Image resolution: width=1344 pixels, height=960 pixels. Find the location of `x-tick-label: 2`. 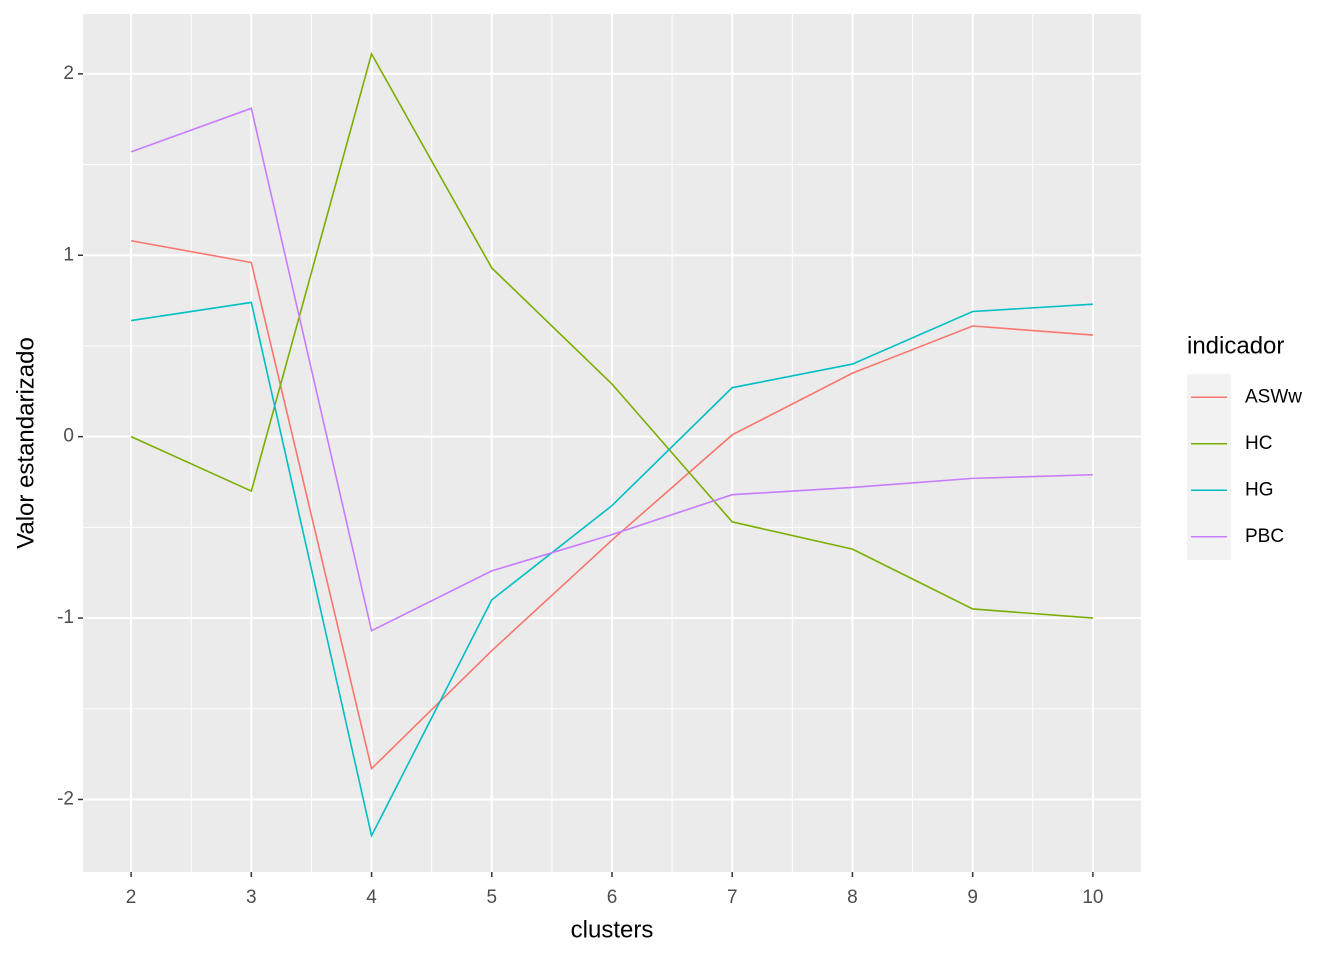

x-tick-label: 2 is located at coordinates (131, 897).